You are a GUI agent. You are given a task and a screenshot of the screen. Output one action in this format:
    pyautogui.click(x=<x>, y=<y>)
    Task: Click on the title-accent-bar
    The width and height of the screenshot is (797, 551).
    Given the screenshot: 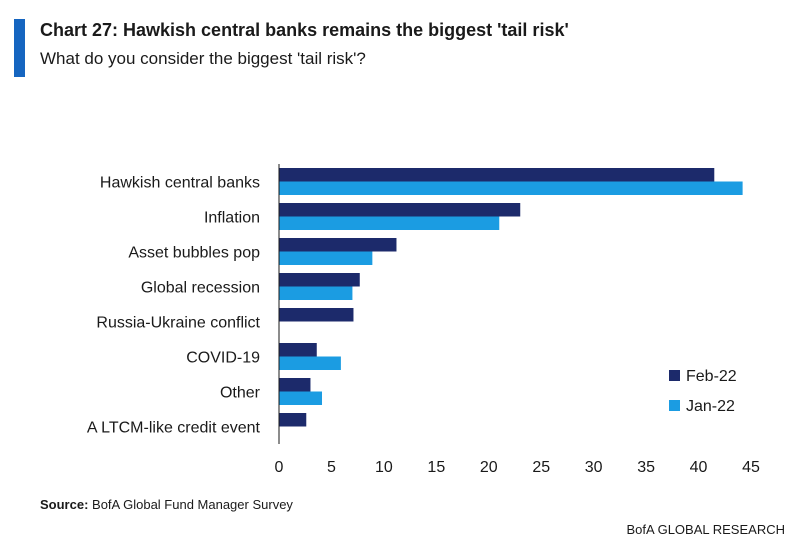 What is the action you would take?
    pyautogui.click(x=19, y=48)
    